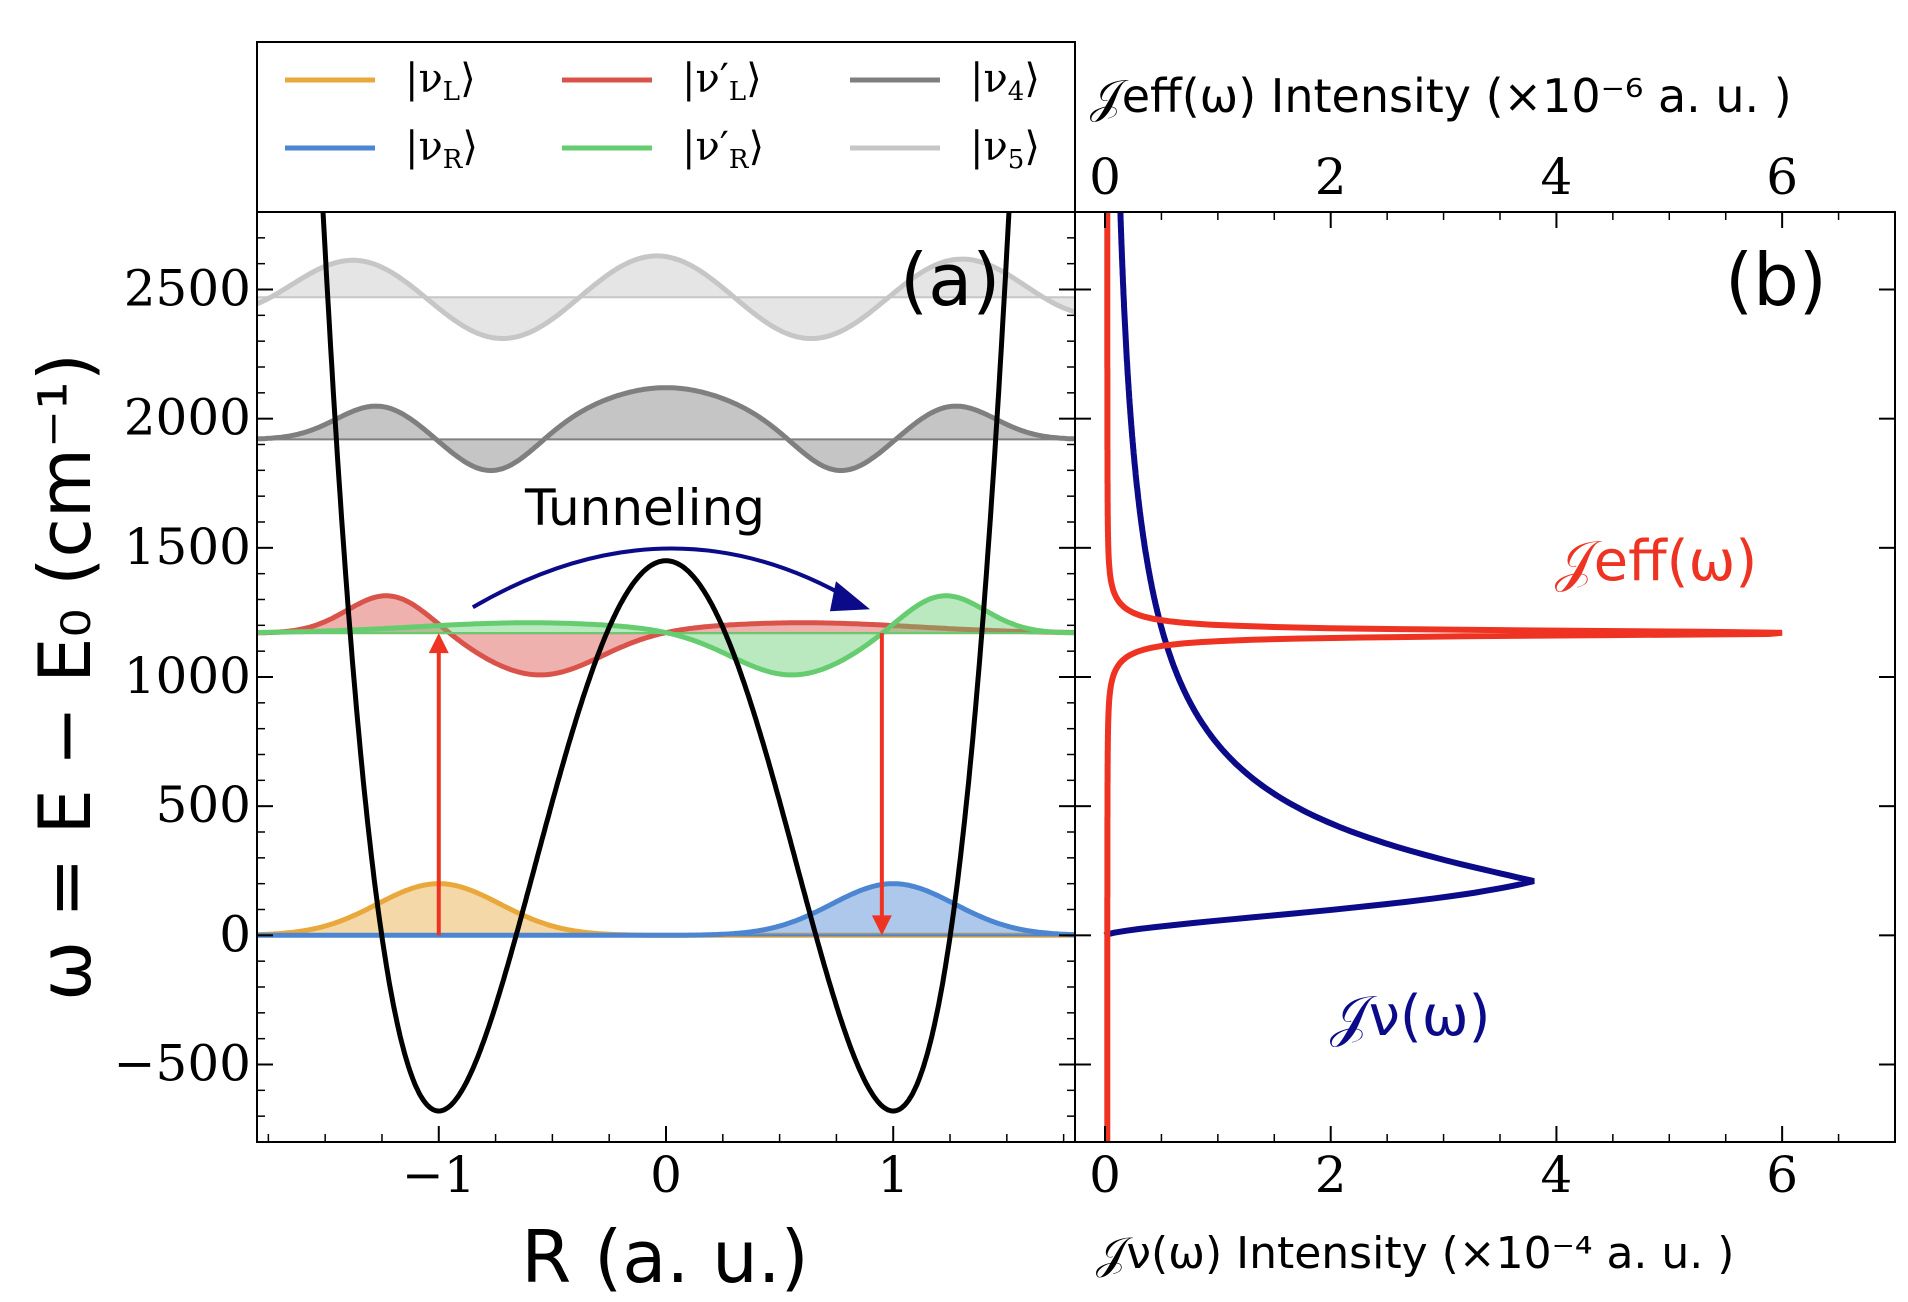 This screenshot has width=1908, height=1302. Describe the element at coordinates (849, 596) in the screenshot. I see `tunneling-arrowhead` at that location.